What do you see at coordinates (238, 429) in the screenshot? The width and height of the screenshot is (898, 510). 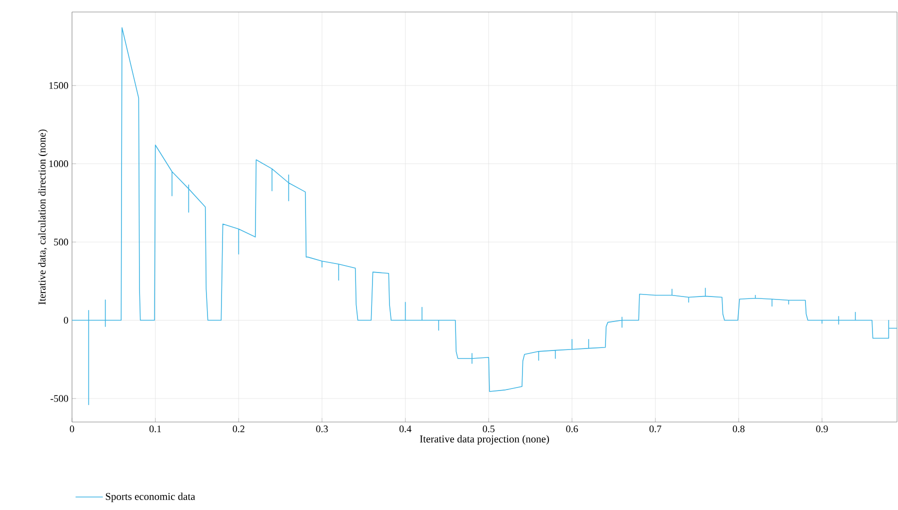 I see `x-tick-label: 0.2` at bounding box center [238, 429].